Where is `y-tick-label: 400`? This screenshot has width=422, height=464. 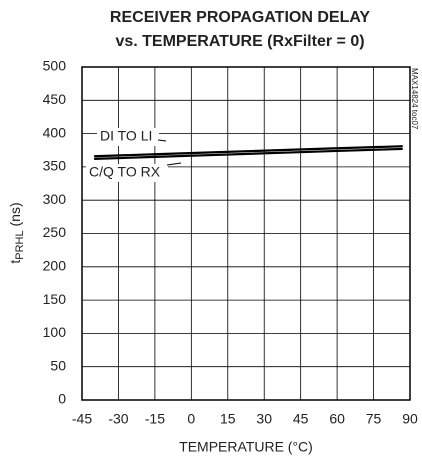 y-tick-label: 400 is located at coordinates (55, 132).